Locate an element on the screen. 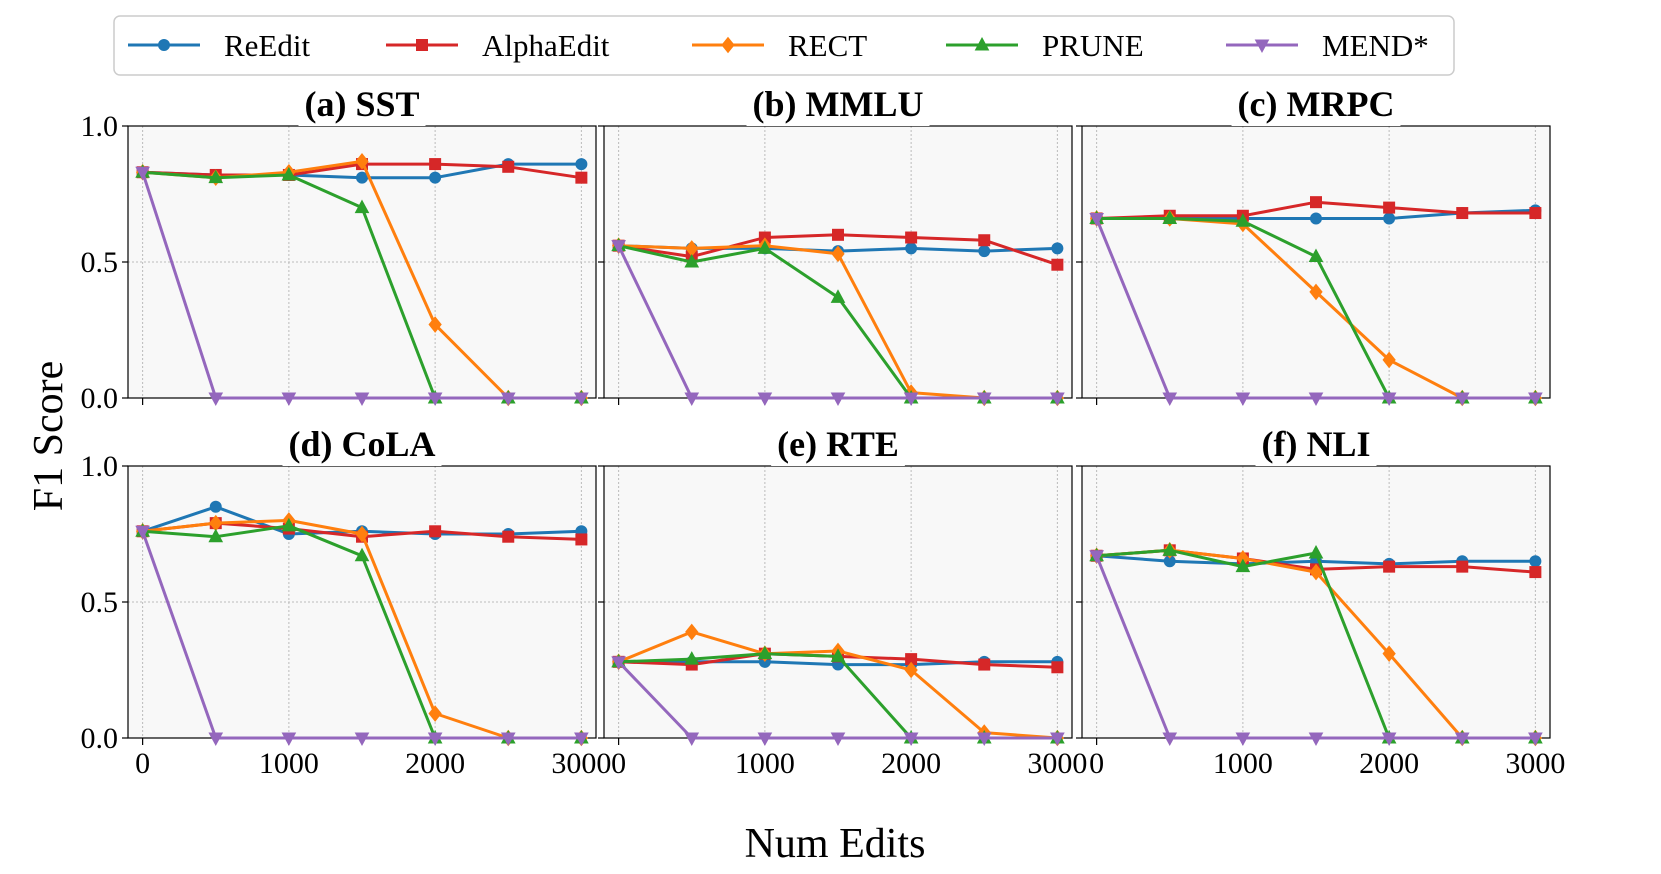 The height and width of the screenshot is (874, 1661). x-axis-label: Num Edits is located at coordinates (835, 844).